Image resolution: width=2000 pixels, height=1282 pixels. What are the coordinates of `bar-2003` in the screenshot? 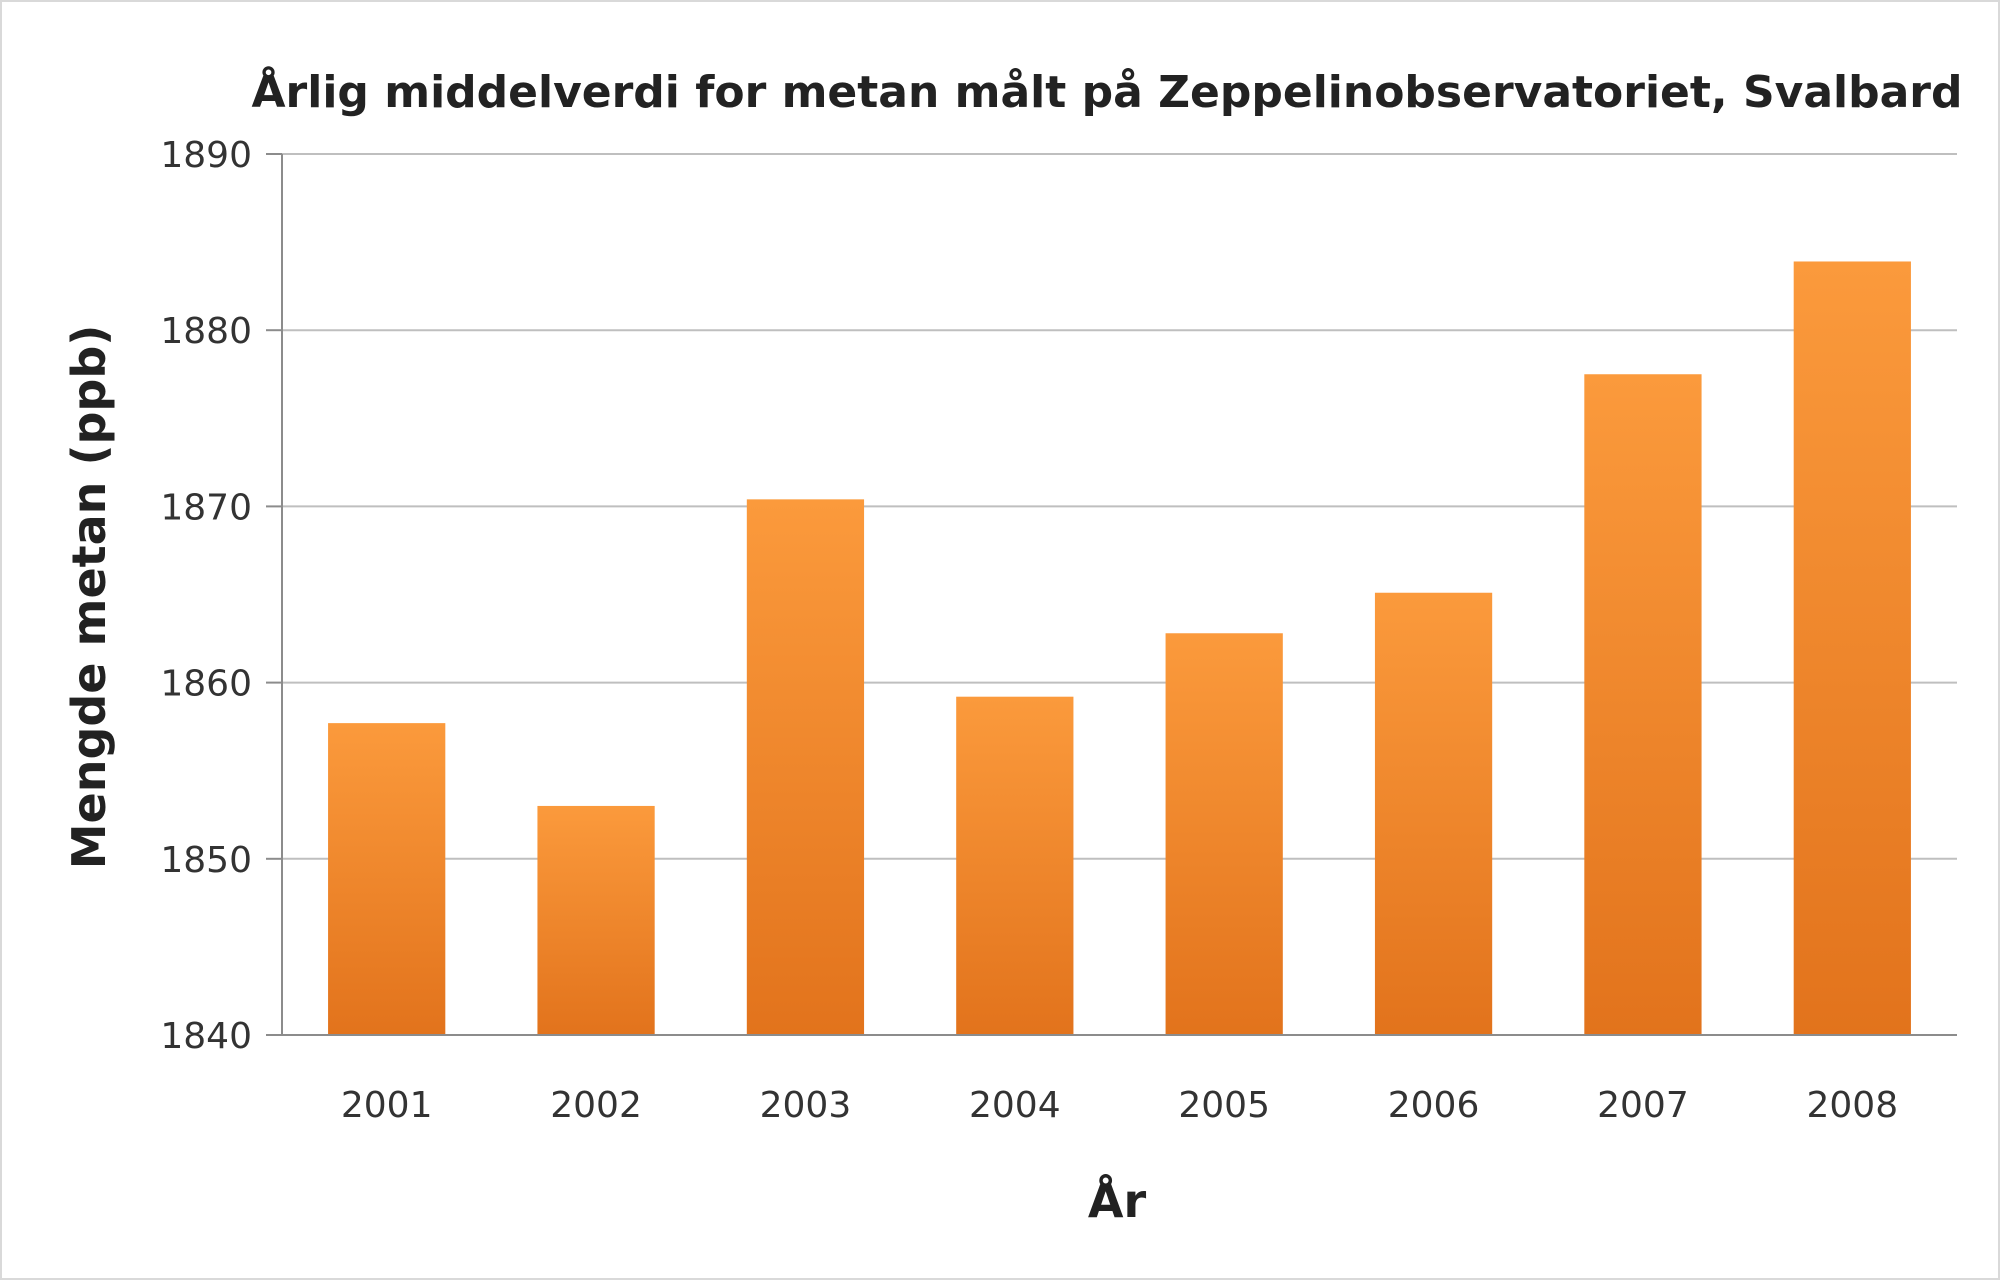 It's located at (805, 767).